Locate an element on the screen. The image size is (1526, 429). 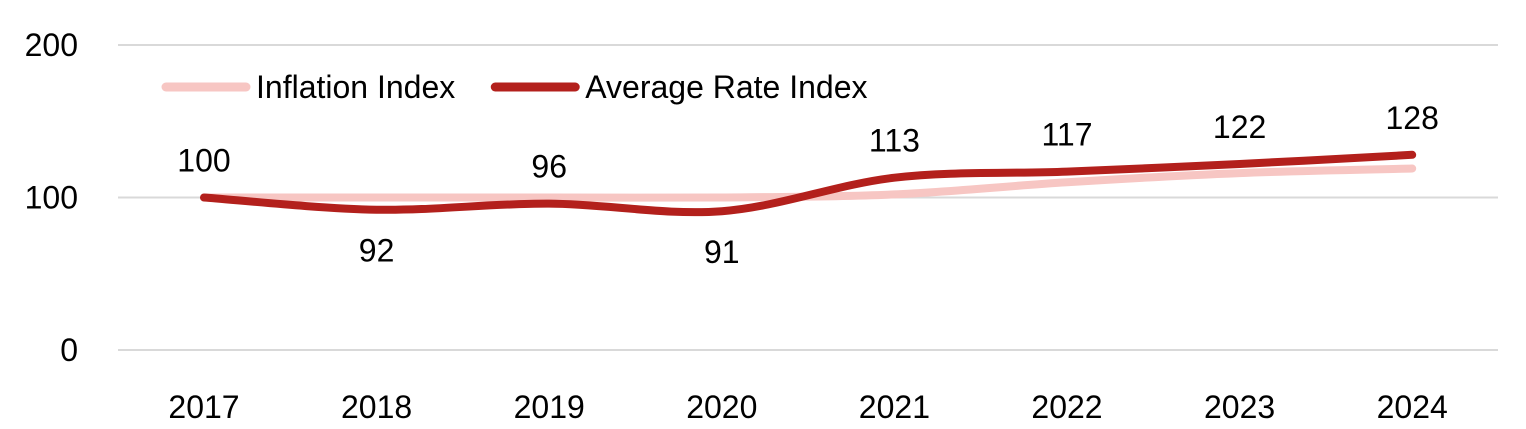
legend-item-inflation-index: Inflation Index is located at coordinates (308, 87).